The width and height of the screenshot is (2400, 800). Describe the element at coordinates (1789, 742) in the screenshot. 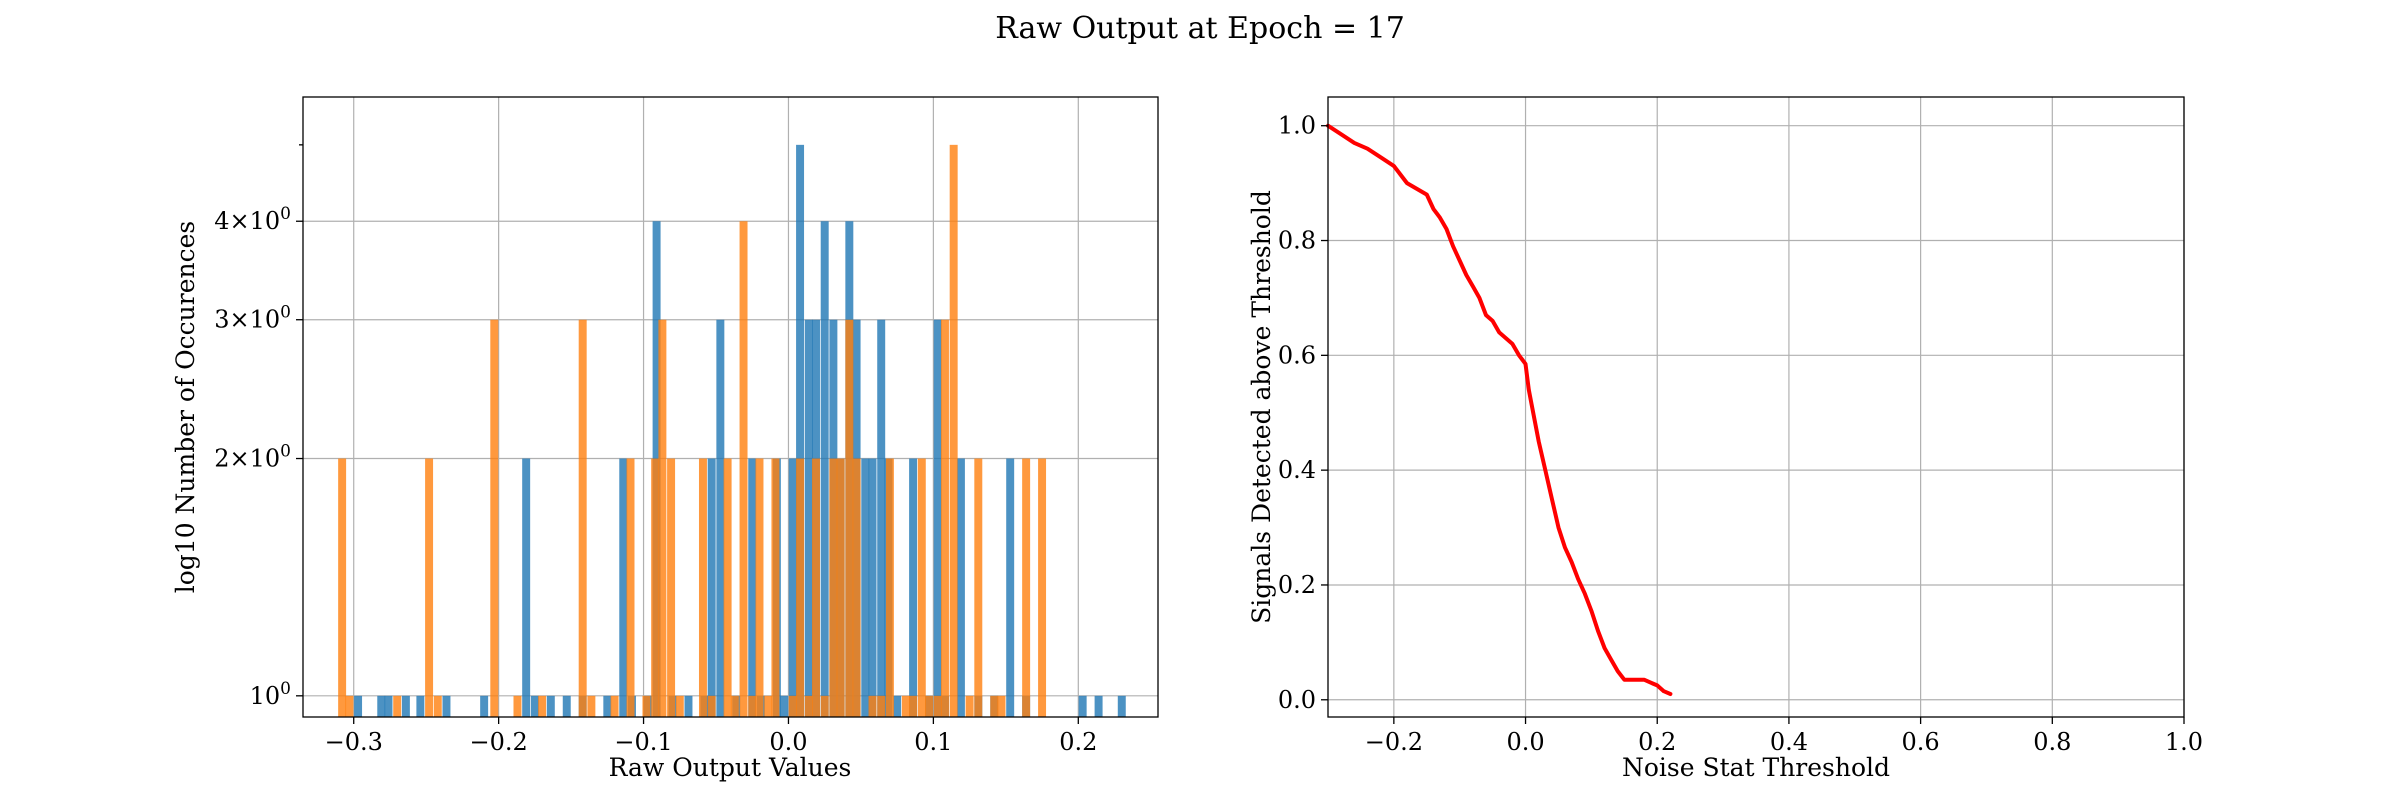

I see `line-x-tick-label: 0.4` at that location.